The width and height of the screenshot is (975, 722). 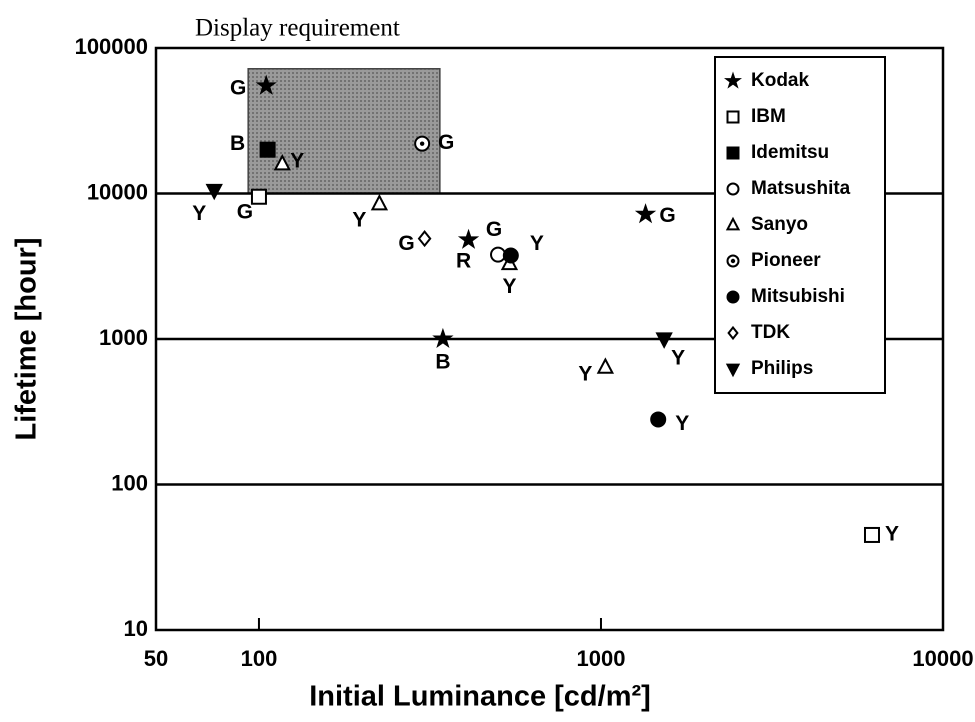 I want to click on legend-label: Kodak, so click(x=780, y=80).